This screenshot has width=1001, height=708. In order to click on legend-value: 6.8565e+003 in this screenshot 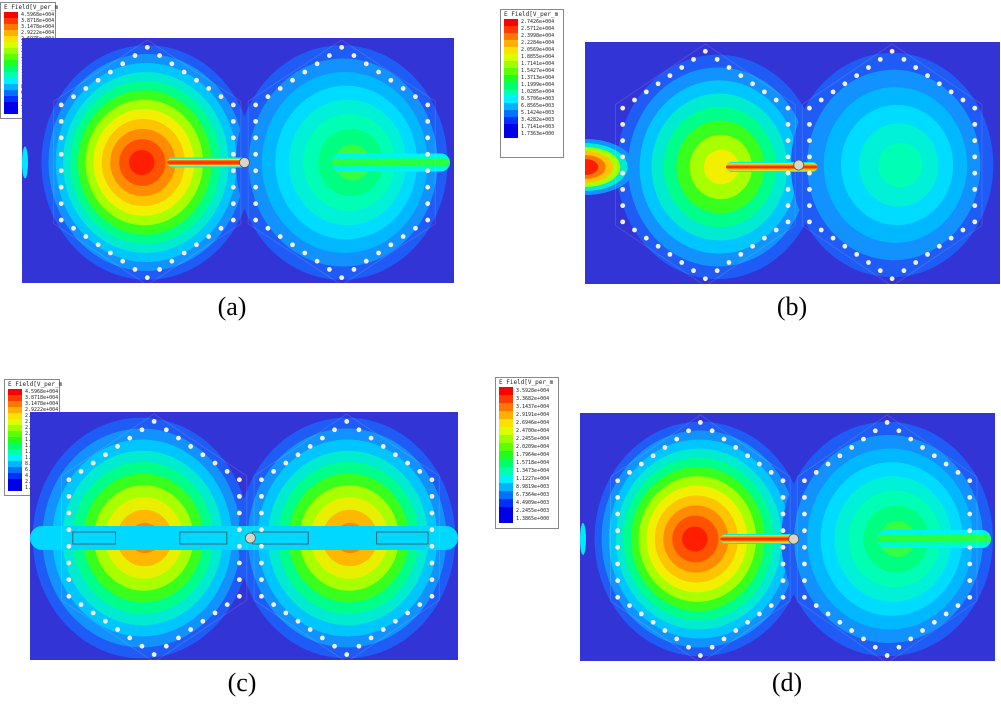, I will do `click(538, 106)`.